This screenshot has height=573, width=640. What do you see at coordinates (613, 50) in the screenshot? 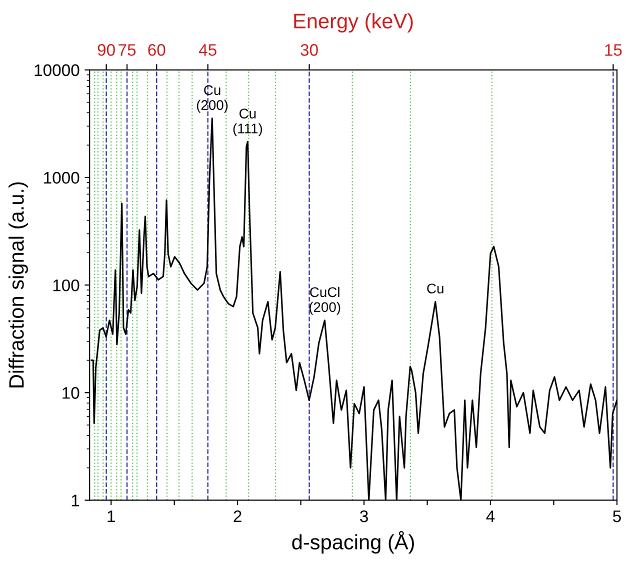
I see `annotation: 15` at bounding box center [613, 50].